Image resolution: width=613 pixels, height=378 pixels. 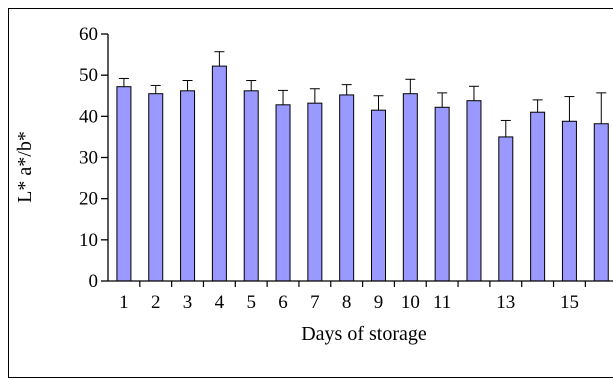 What do you see at coordinates (364, 334) in the screenshot?
I see `x-axis-title: Days of storage` at bounding box center [364, 334].